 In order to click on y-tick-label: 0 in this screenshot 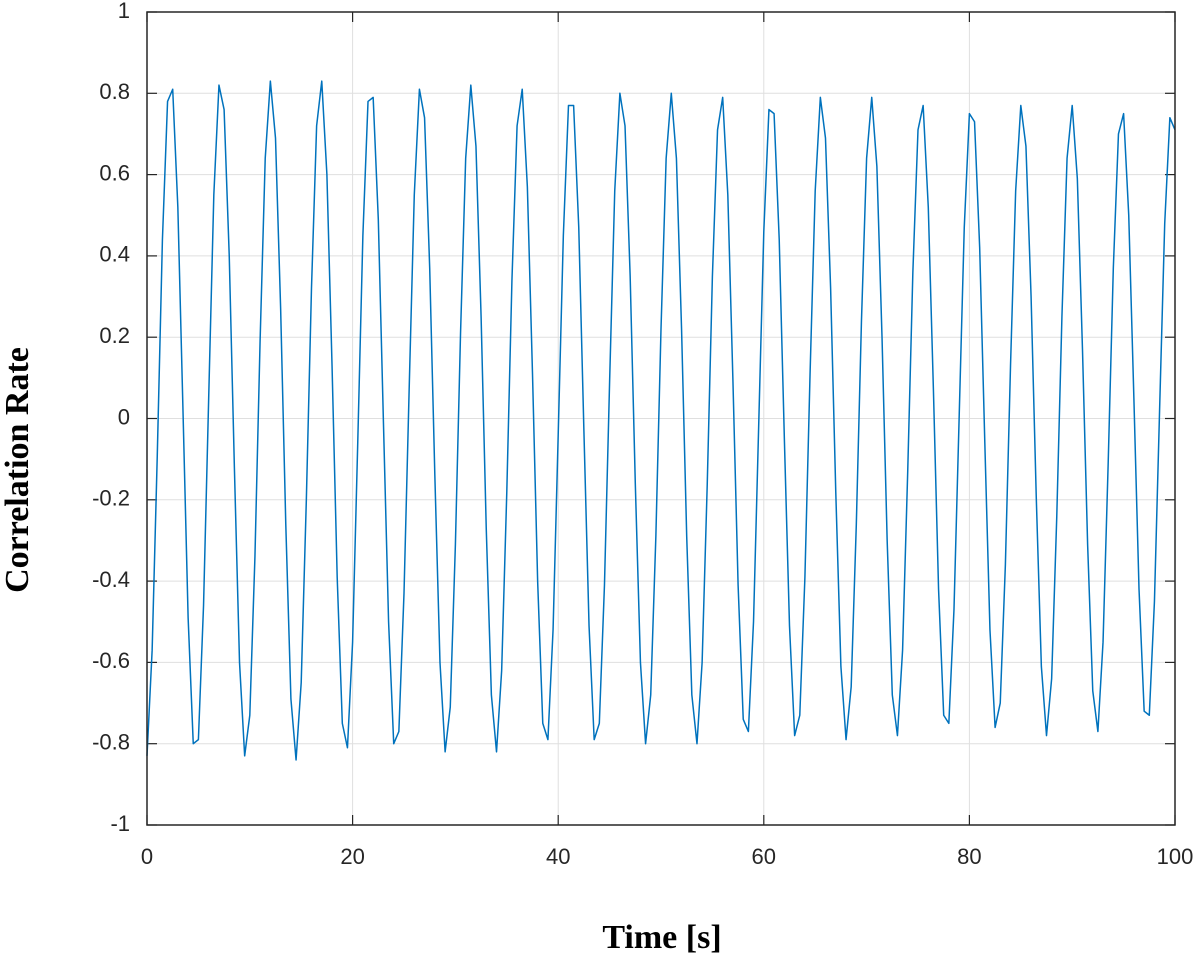, I will do `click(124, 416)`.